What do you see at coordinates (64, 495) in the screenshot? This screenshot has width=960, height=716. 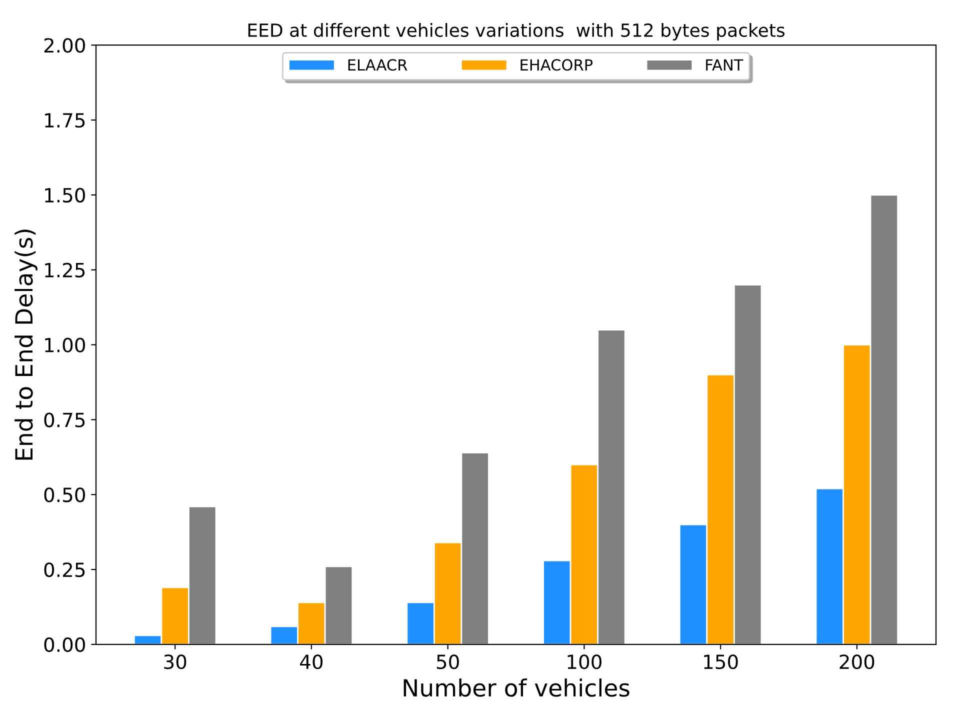 I see `y-tick-label: 0.50` at bounding box center [64, 495].